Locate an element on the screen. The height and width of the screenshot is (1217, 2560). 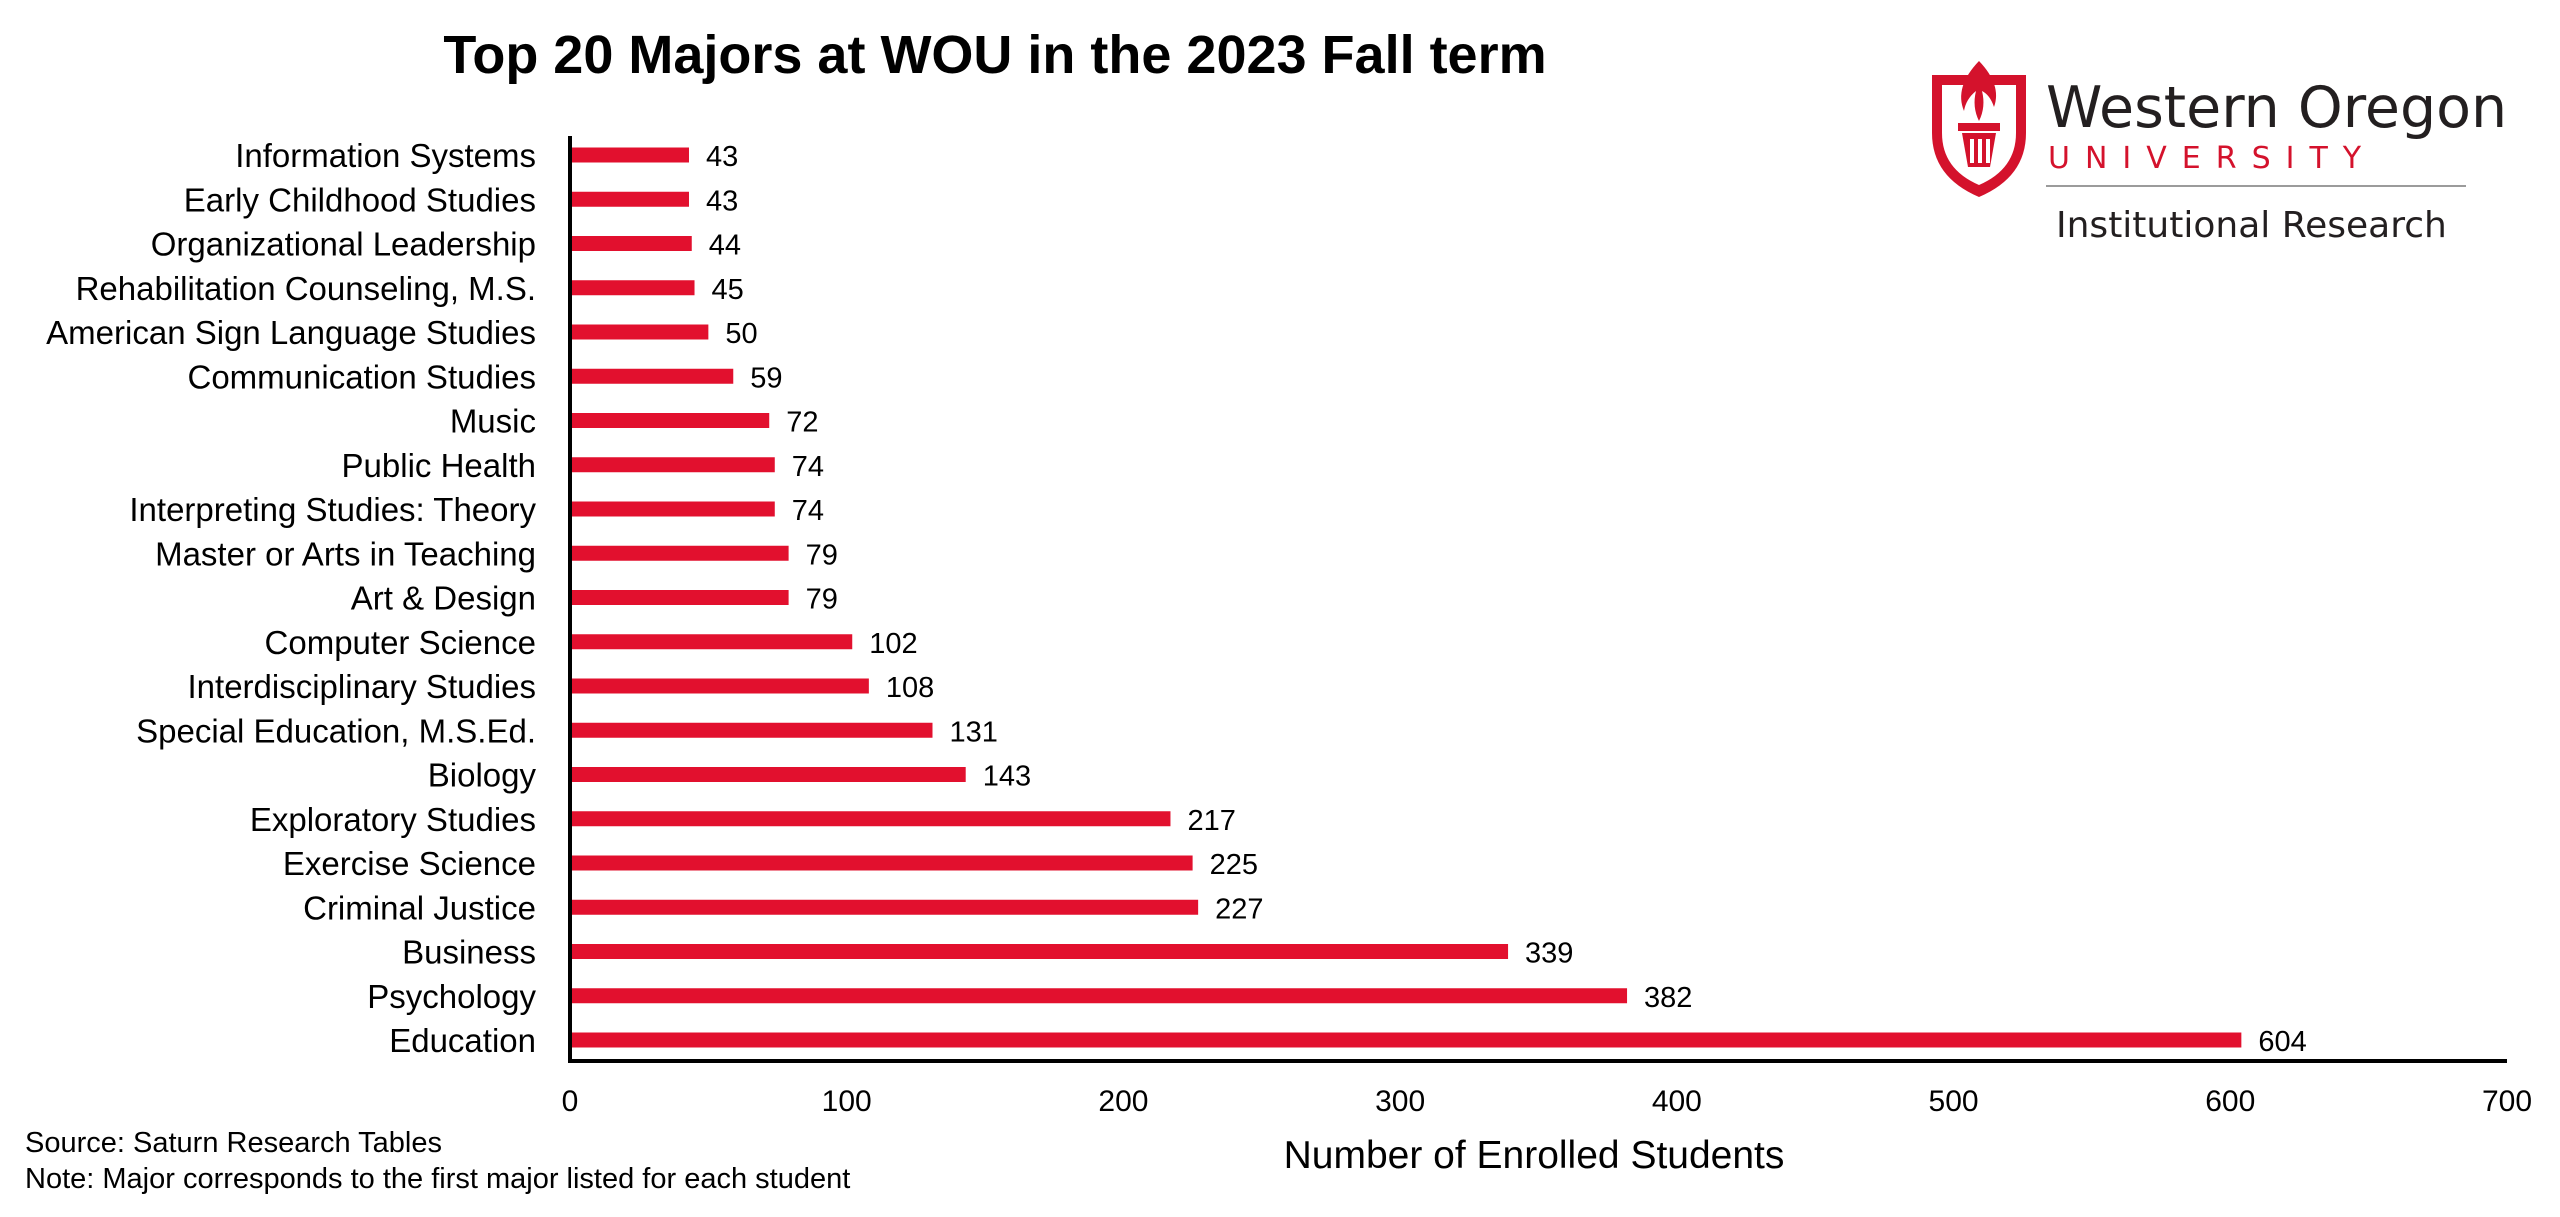
x-tick-label: 700 is located at coordinates (2507, 1101).